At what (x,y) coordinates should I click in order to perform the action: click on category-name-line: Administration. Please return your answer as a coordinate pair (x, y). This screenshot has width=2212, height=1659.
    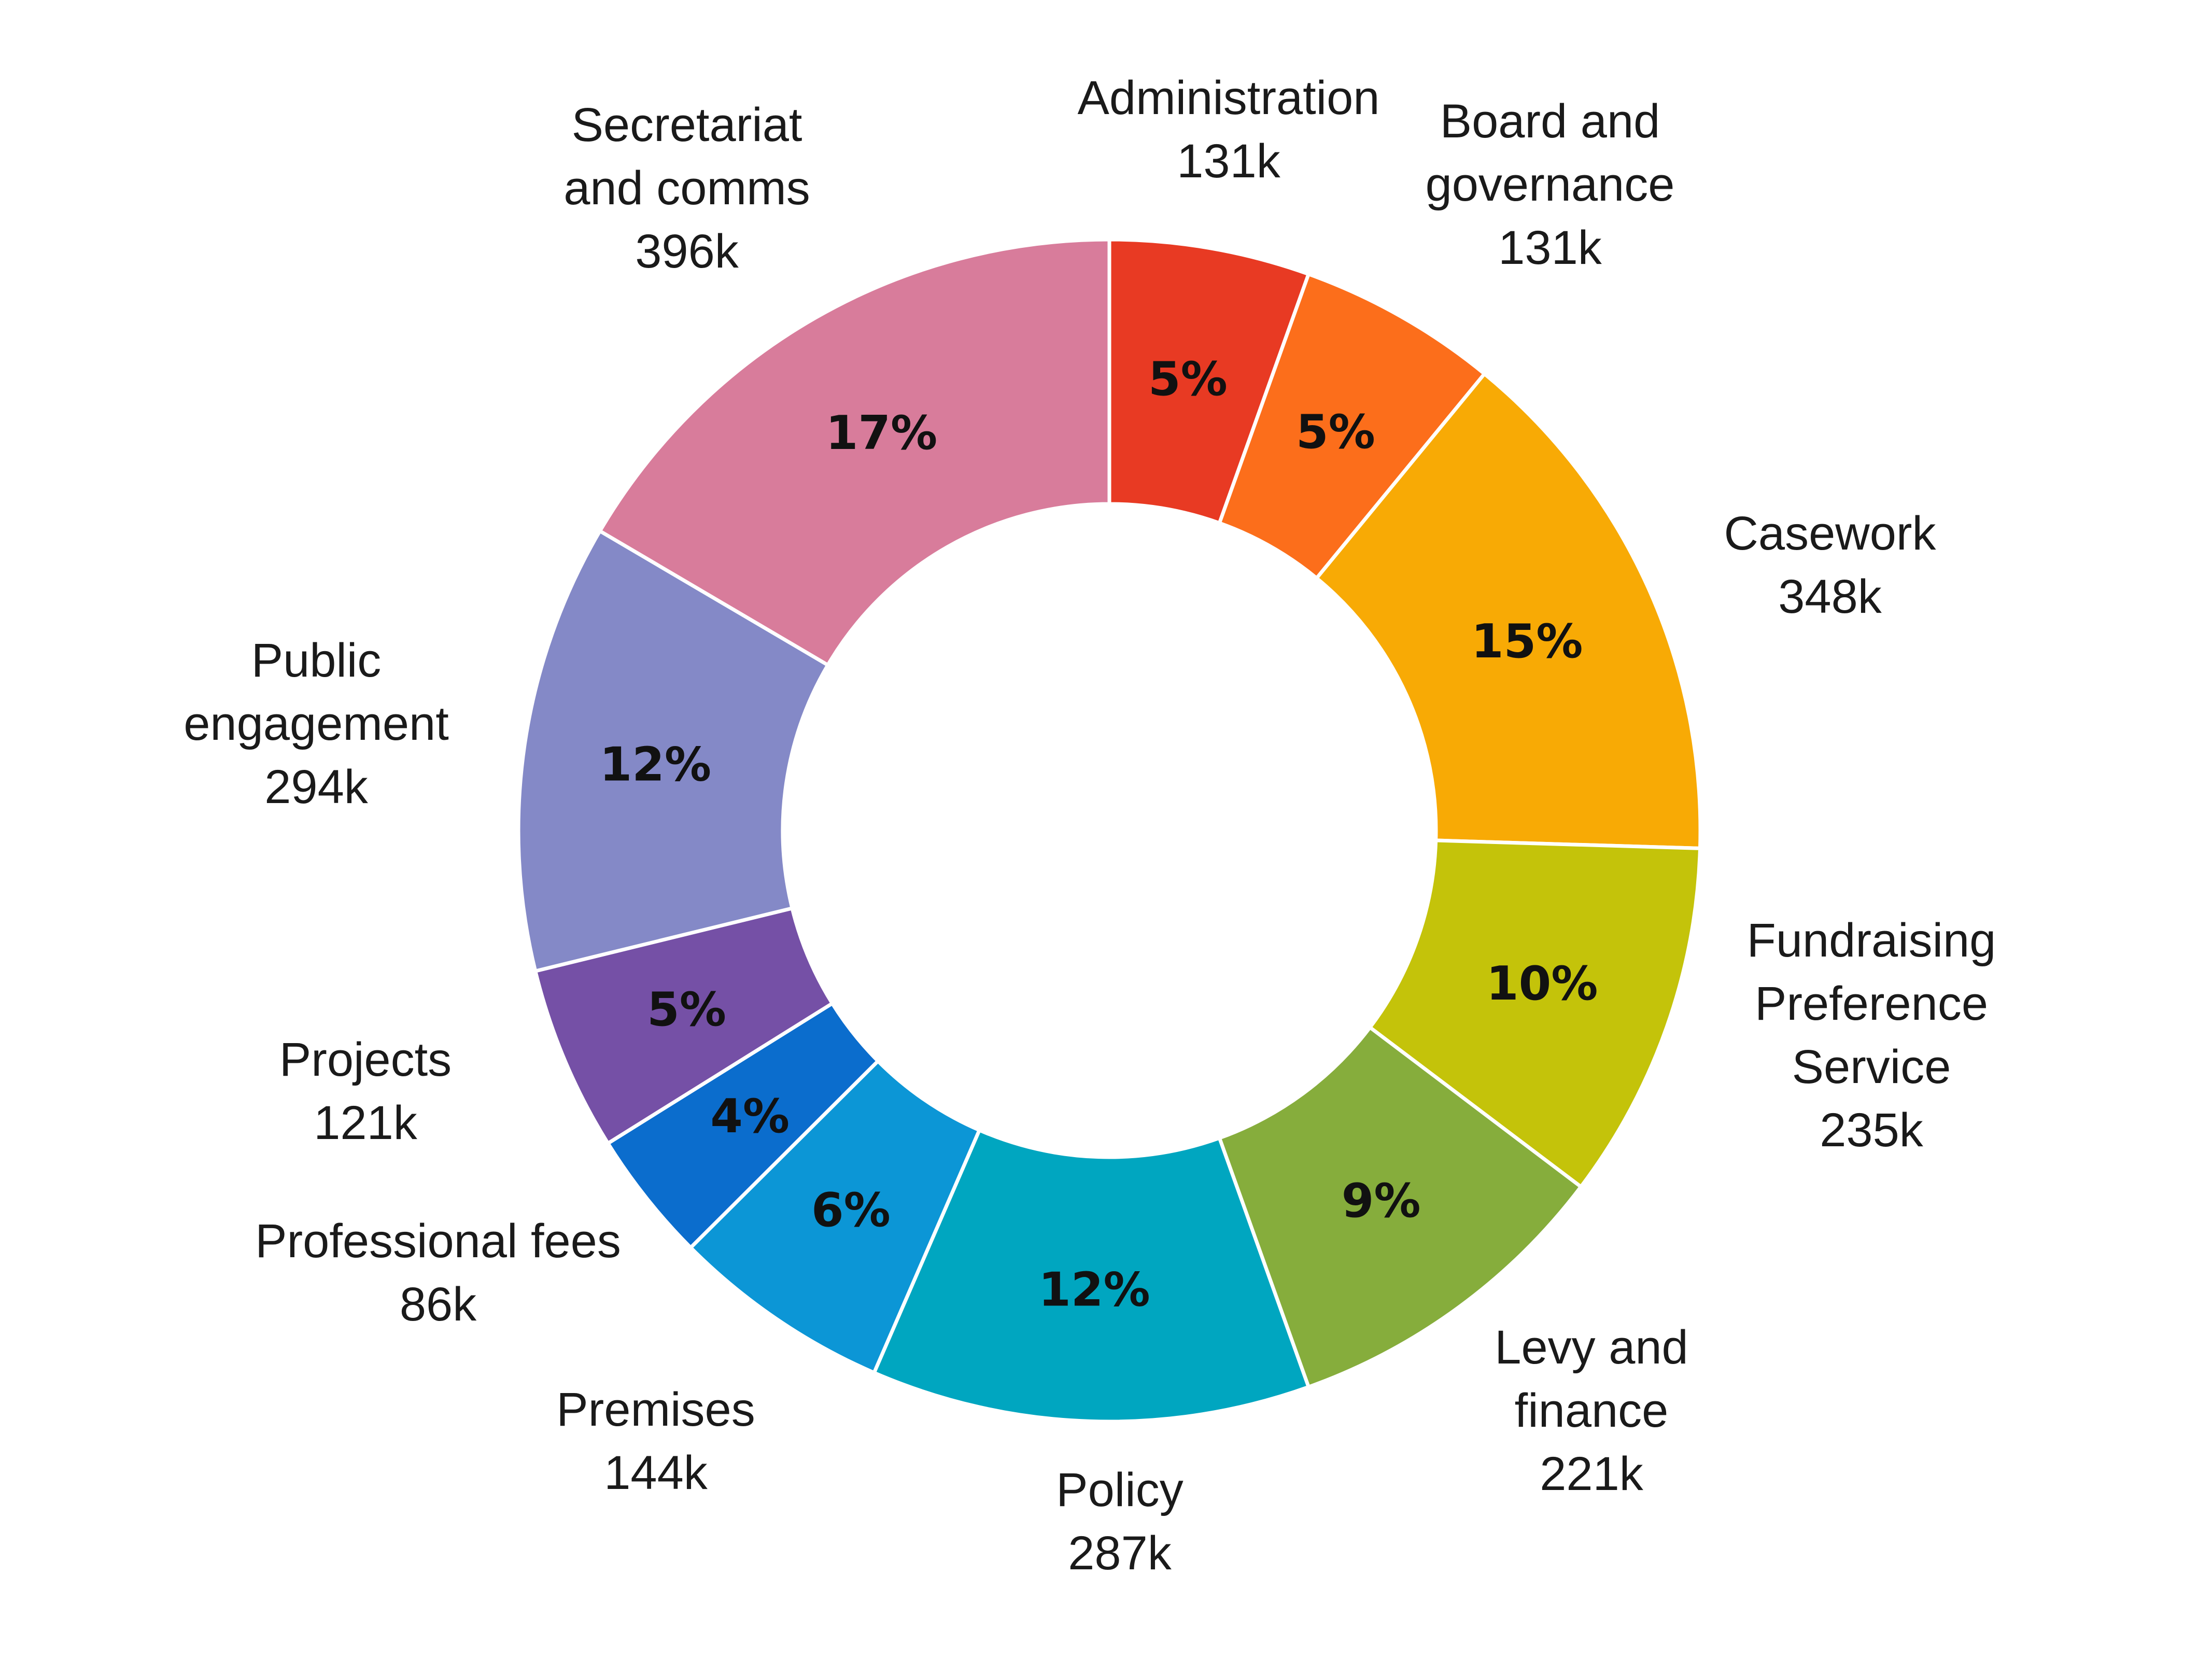
    Looking at the image, I should click on (1229, 98).